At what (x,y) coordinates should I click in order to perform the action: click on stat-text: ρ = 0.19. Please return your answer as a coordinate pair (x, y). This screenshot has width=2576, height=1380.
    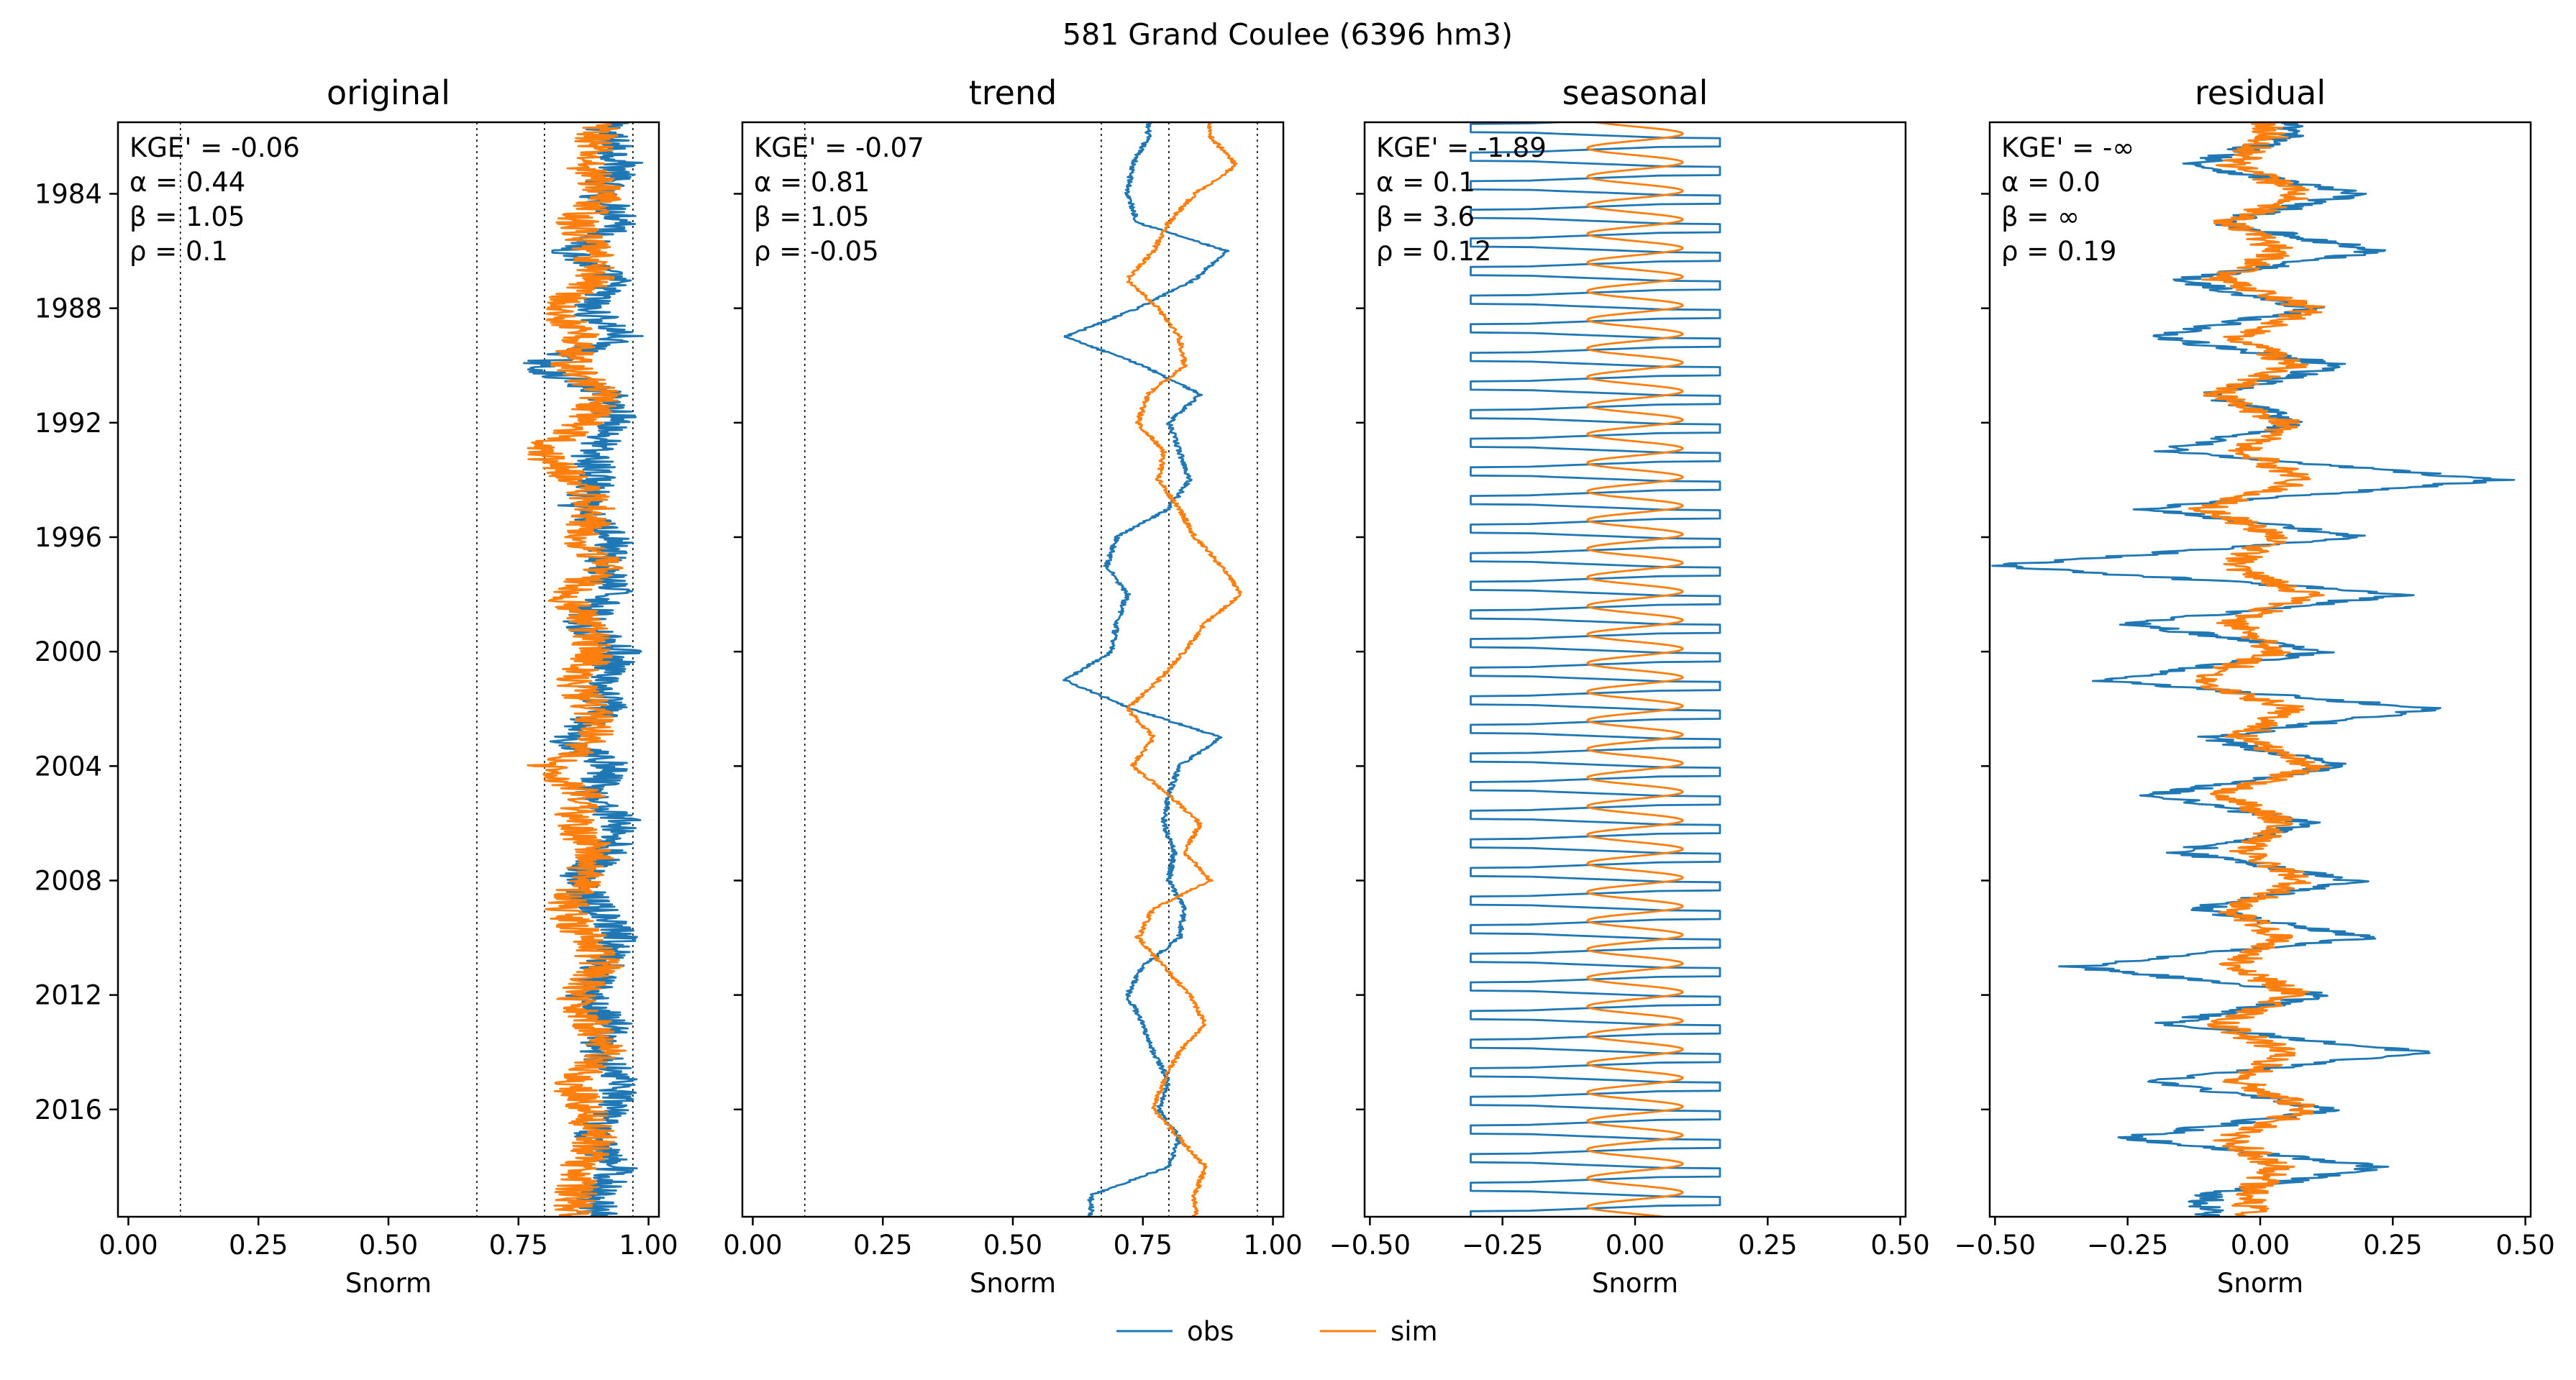
    Looking at the image, I should click on (2058, 251).